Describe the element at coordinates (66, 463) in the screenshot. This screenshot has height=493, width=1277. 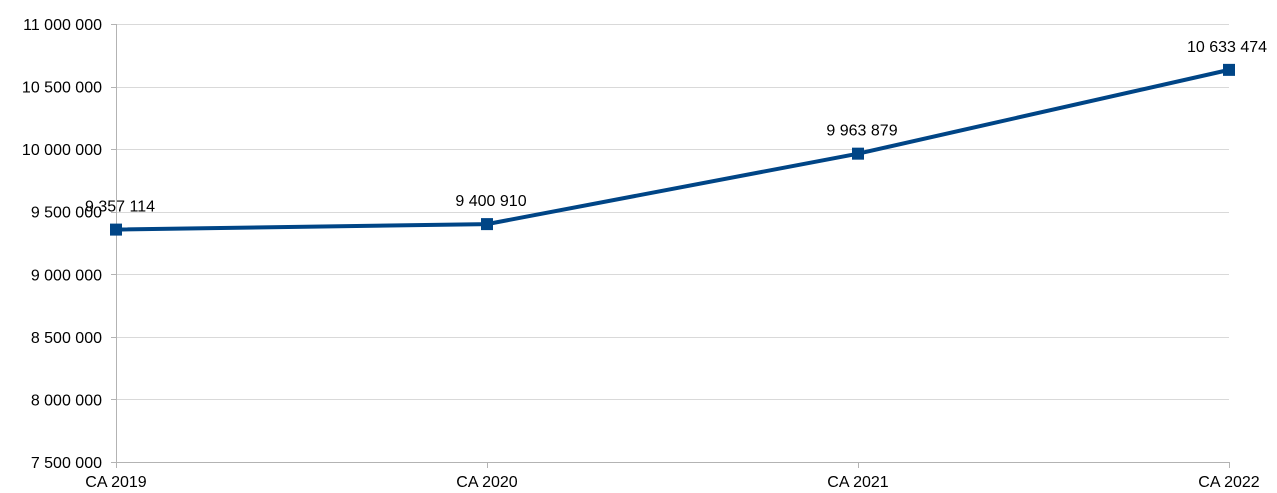
I see `y-tick-label: 7 500 000` at that location.